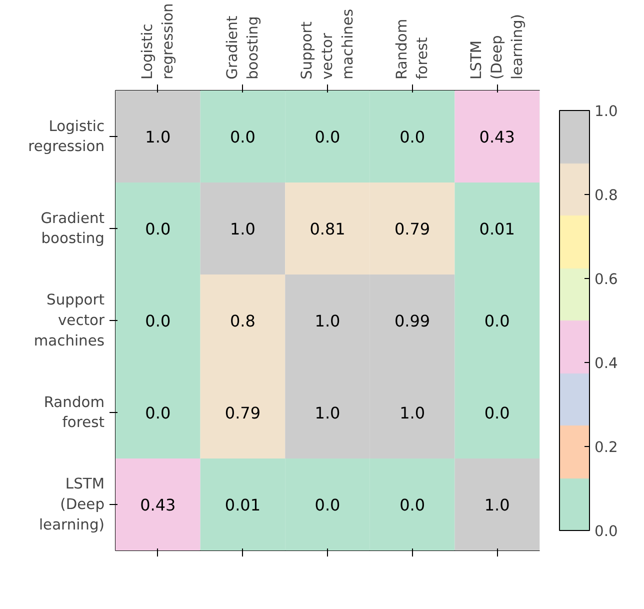  What do you see at coordinates (412, 49) in the screenshot?
I see `x-tick-label: Random forest` at bounding box center [412, 49].